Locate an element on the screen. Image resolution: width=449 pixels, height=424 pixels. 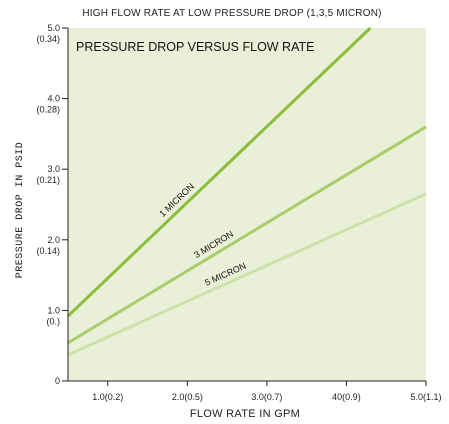
y-tick-label: 3.0 is located at coordinates (53, 169).